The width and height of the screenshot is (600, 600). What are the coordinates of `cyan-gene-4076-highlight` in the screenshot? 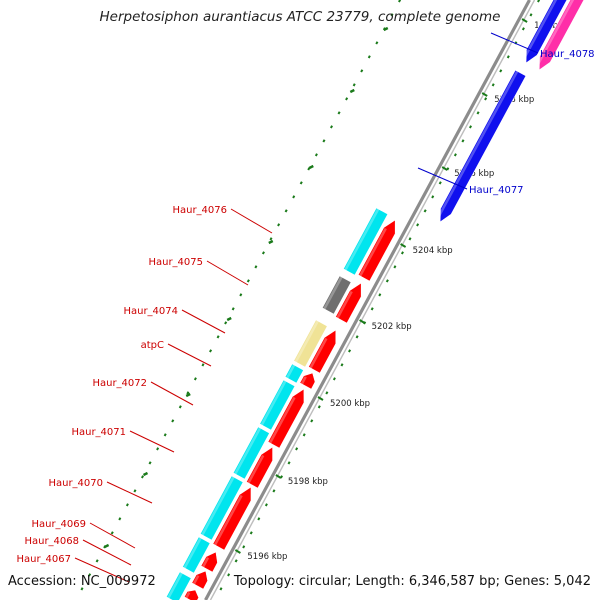 It's located at (362, 239).